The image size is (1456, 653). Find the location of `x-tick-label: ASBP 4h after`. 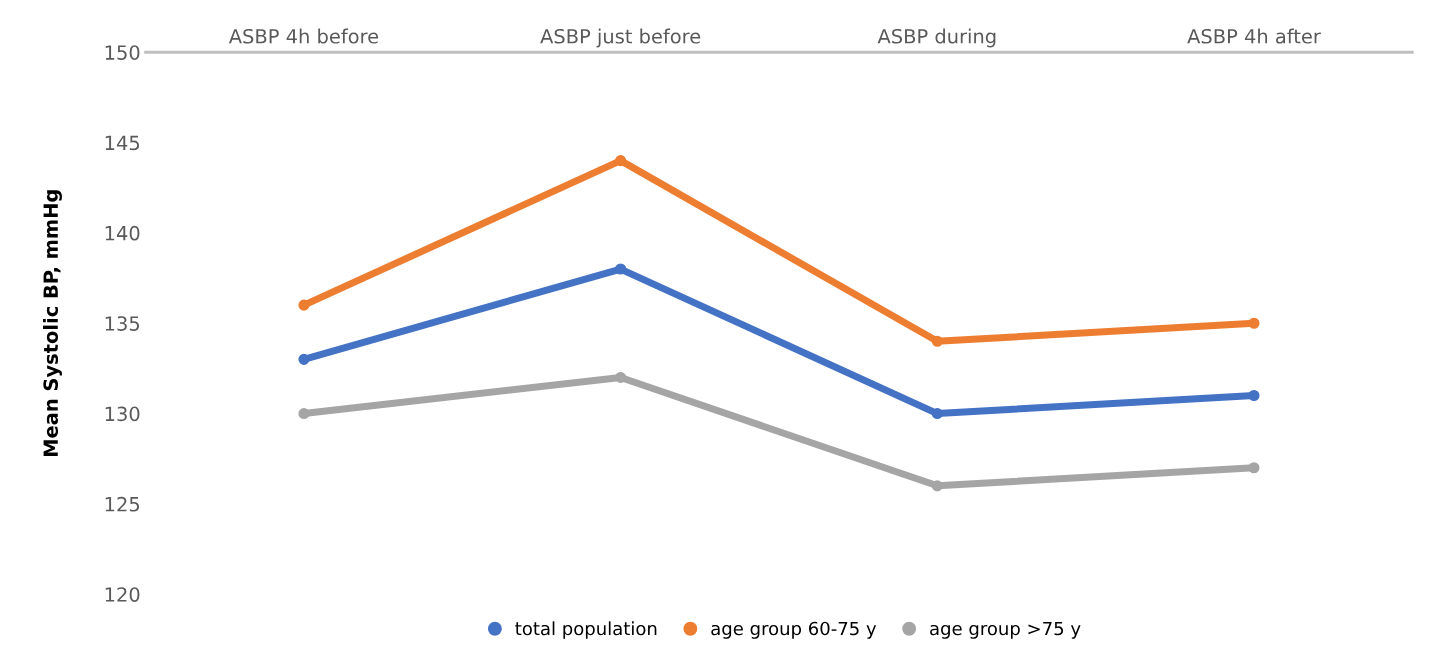

x-tick-label: ASBP 4h after is located at coordinates (1254, 36).